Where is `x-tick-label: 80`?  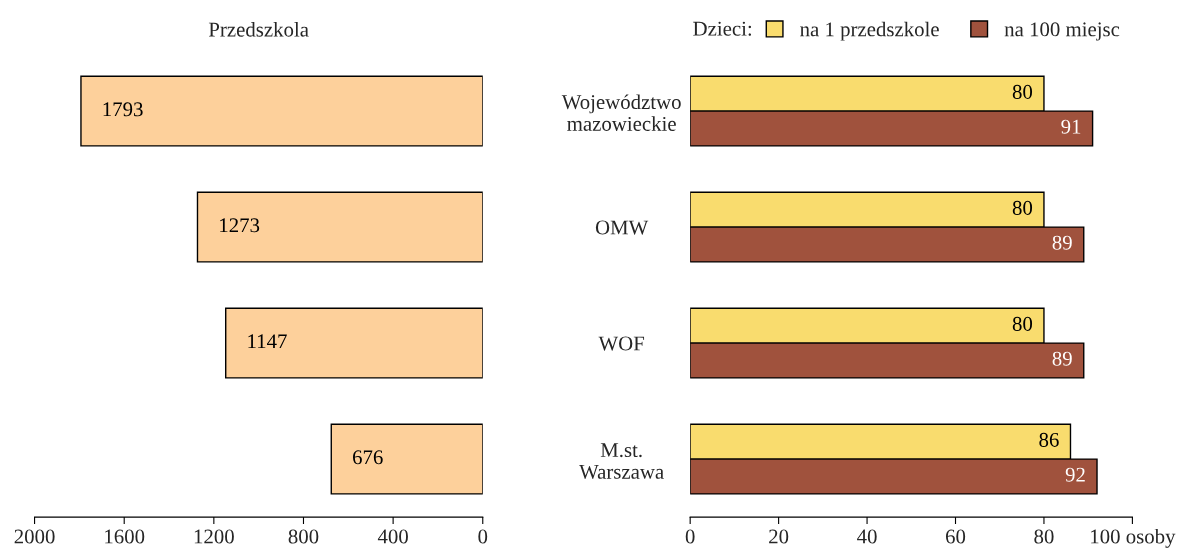
x-tick-label: 80 is located at coordinates (1044, 536).